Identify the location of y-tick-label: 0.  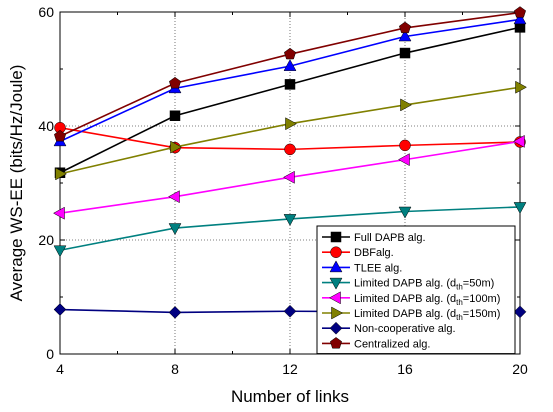
(50, 354).